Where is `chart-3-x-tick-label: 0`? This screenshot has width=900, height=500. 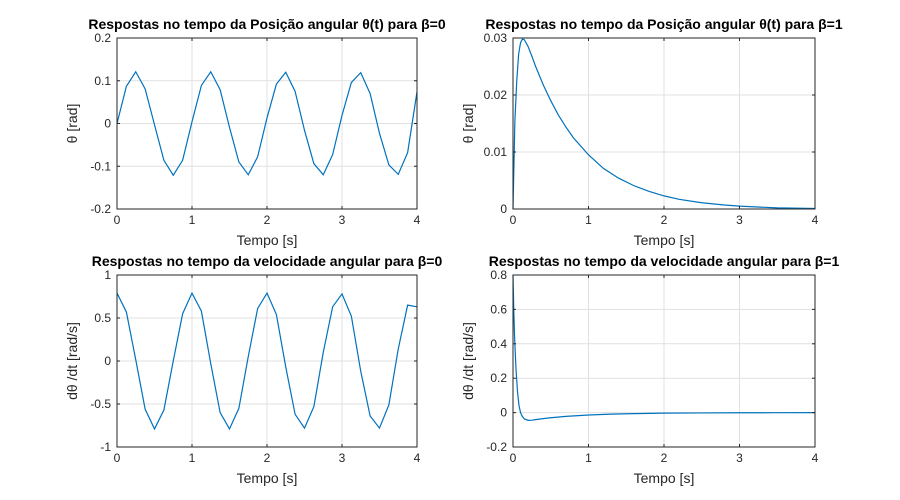 chart-3-x-tick-label: 0 is located at coordinates (513, 458).